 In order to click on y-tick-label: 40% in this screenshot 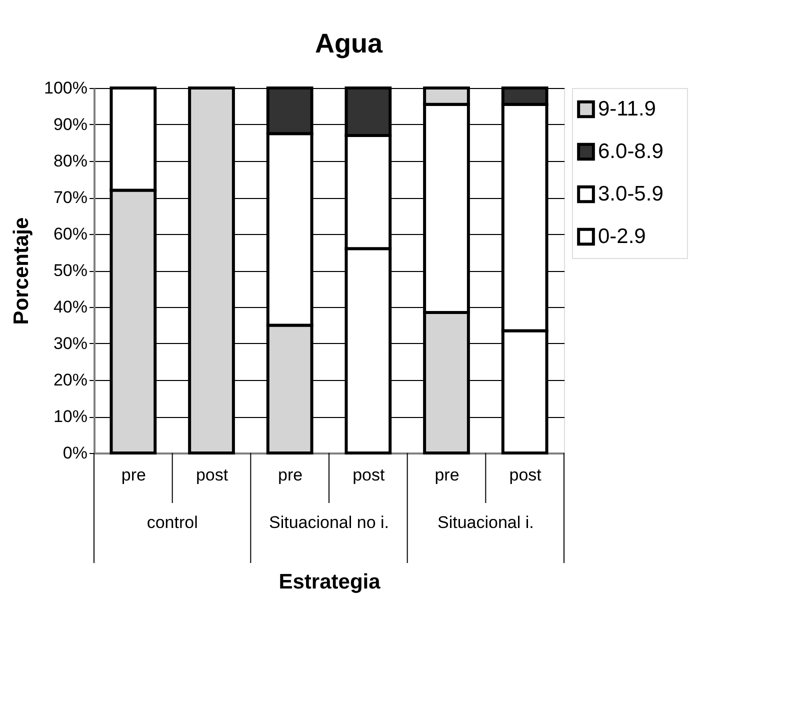, I will do `click(70, 307)`.